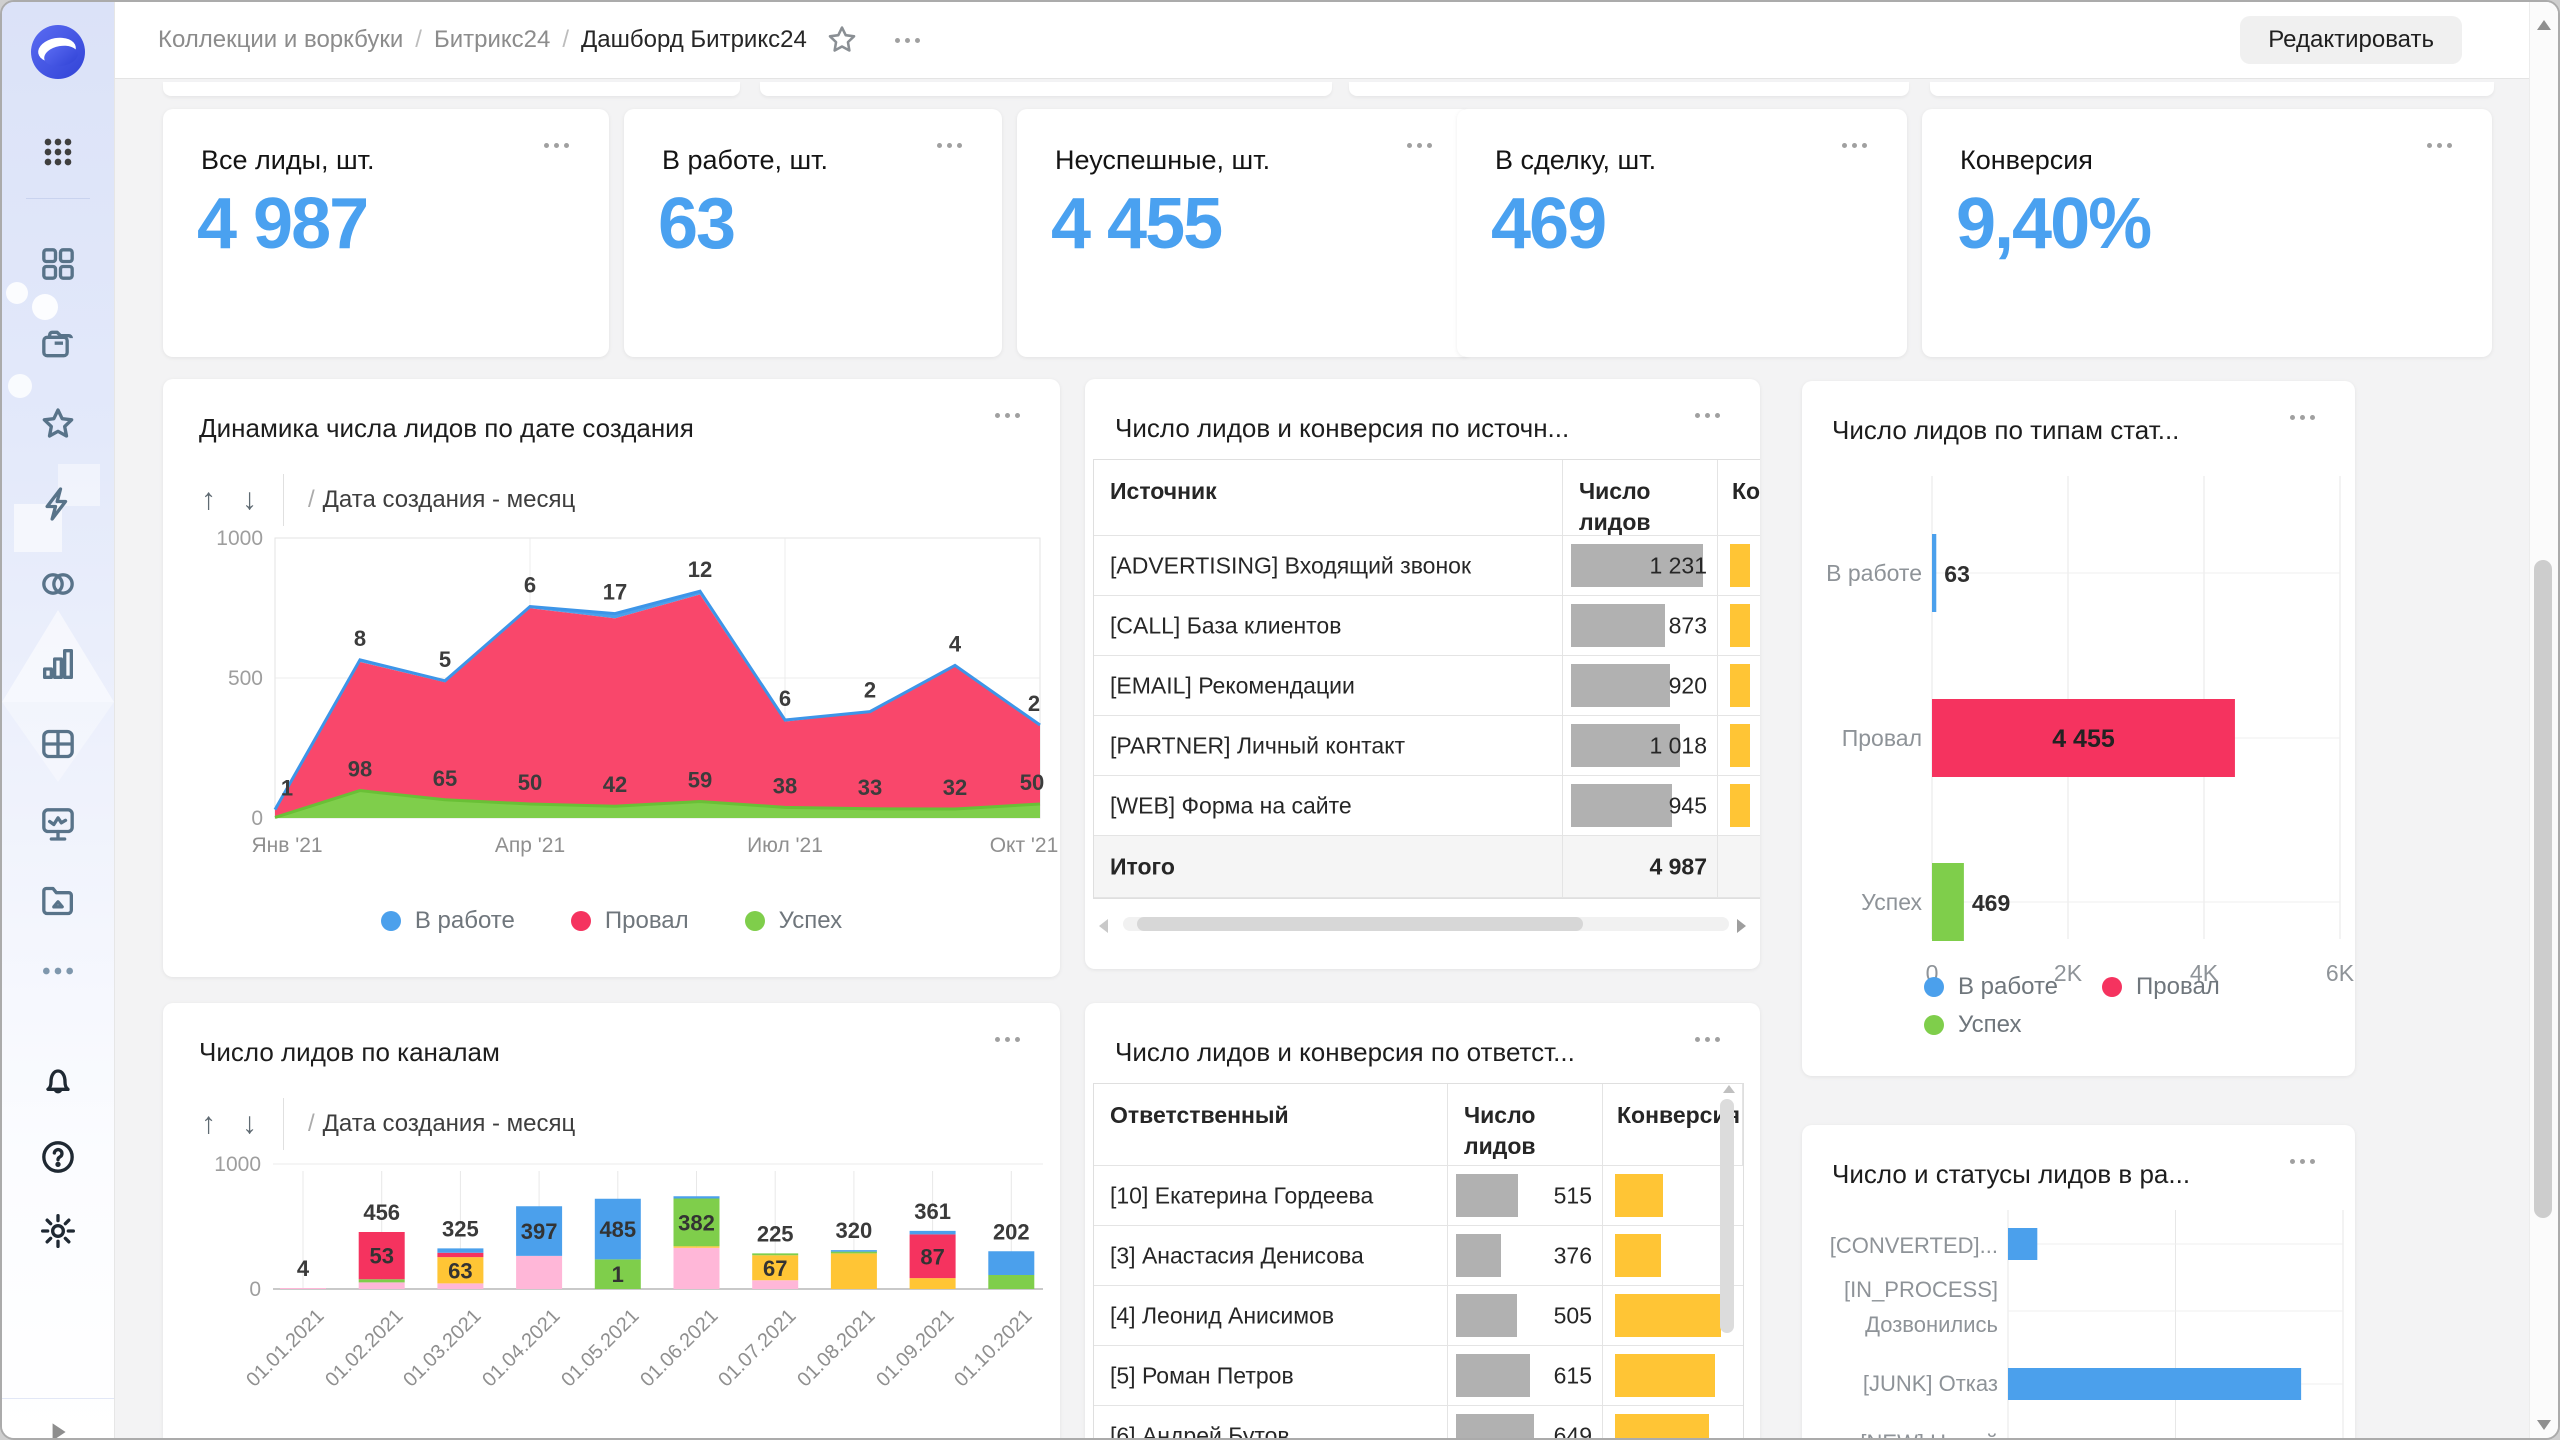 Image resolution: width=2560 pixels, height=1440 pixels. Describe the element at coordinates (58, 424) in the screenshot. I see `favorites-icon` at that location.